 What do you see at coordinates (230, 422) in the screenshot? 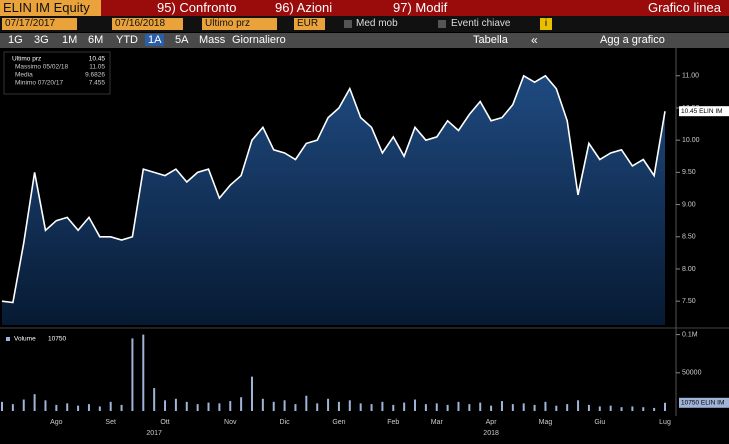
I see `x-tick-label: Nov` at bounding box center [230, 422].